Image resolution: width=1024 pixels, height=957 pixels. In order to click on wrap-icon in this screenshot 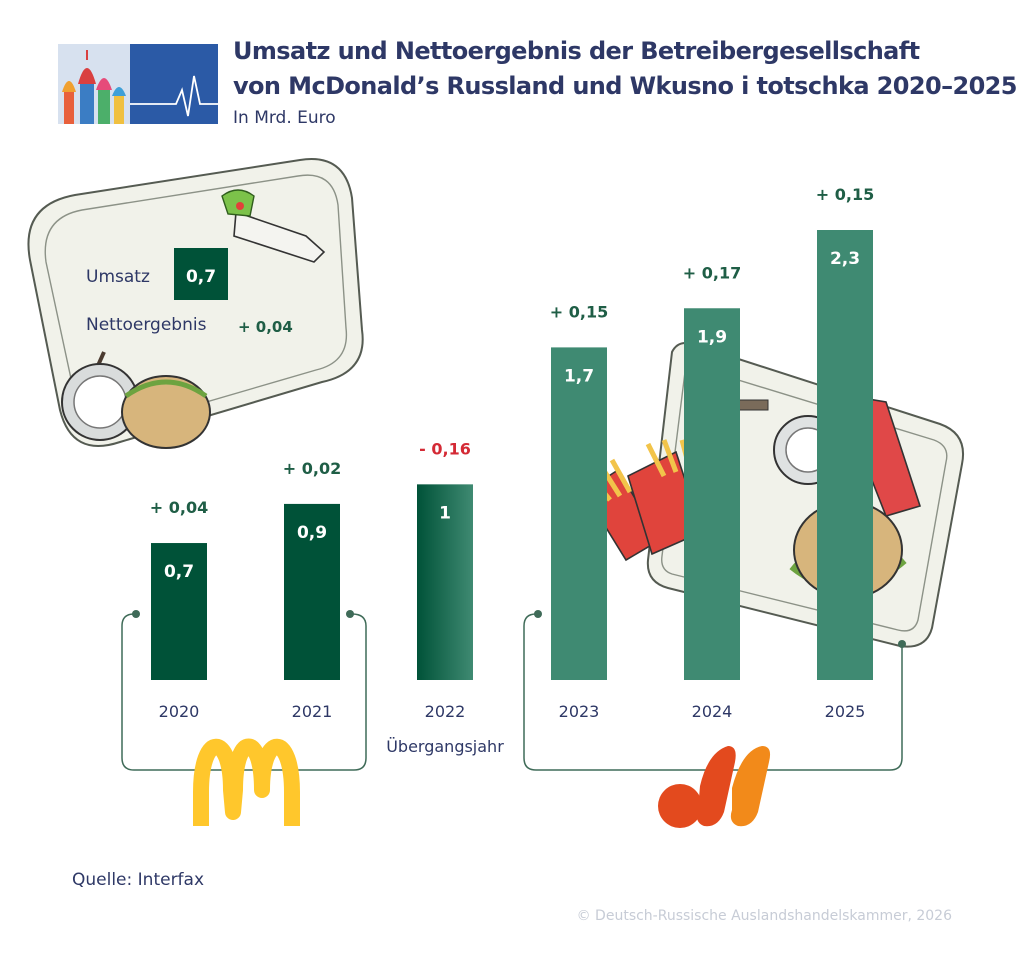, I will do `click(273, 226)`.